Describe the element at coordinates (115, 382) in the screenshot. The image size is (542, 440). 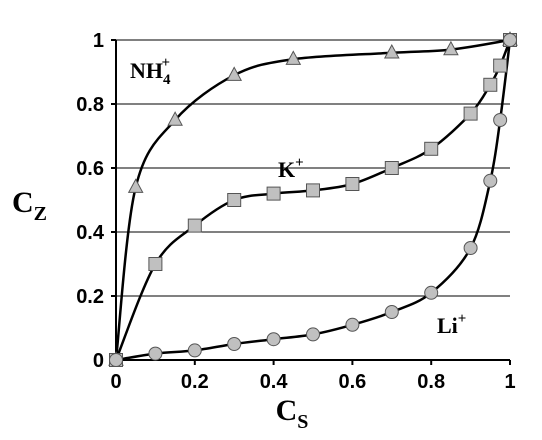
I see `x-tick-label-0: 0` at that location.